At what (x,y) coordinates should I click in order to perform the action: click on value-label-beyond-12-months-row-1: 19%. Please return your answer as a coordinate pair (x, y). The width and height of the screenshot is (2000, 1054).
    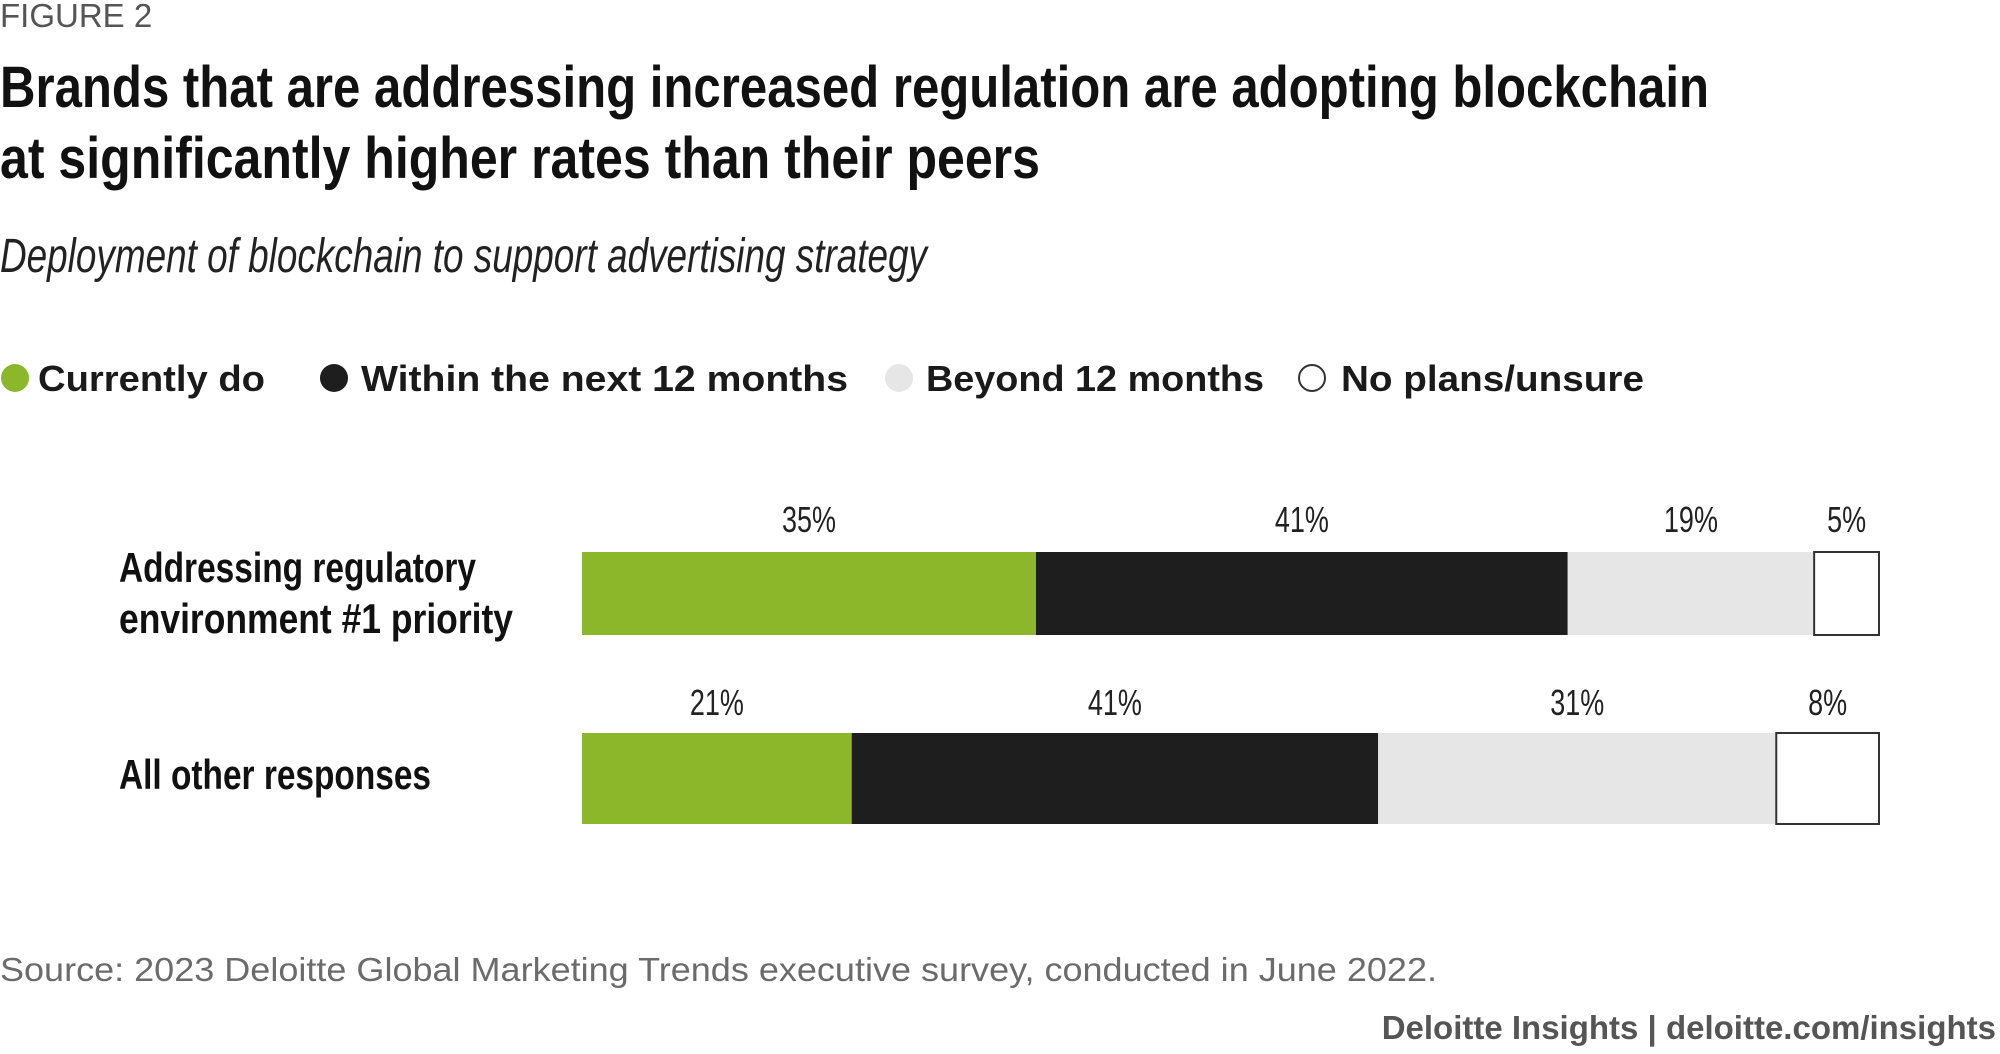
    Looking at the image, I should click on (1691, 519).